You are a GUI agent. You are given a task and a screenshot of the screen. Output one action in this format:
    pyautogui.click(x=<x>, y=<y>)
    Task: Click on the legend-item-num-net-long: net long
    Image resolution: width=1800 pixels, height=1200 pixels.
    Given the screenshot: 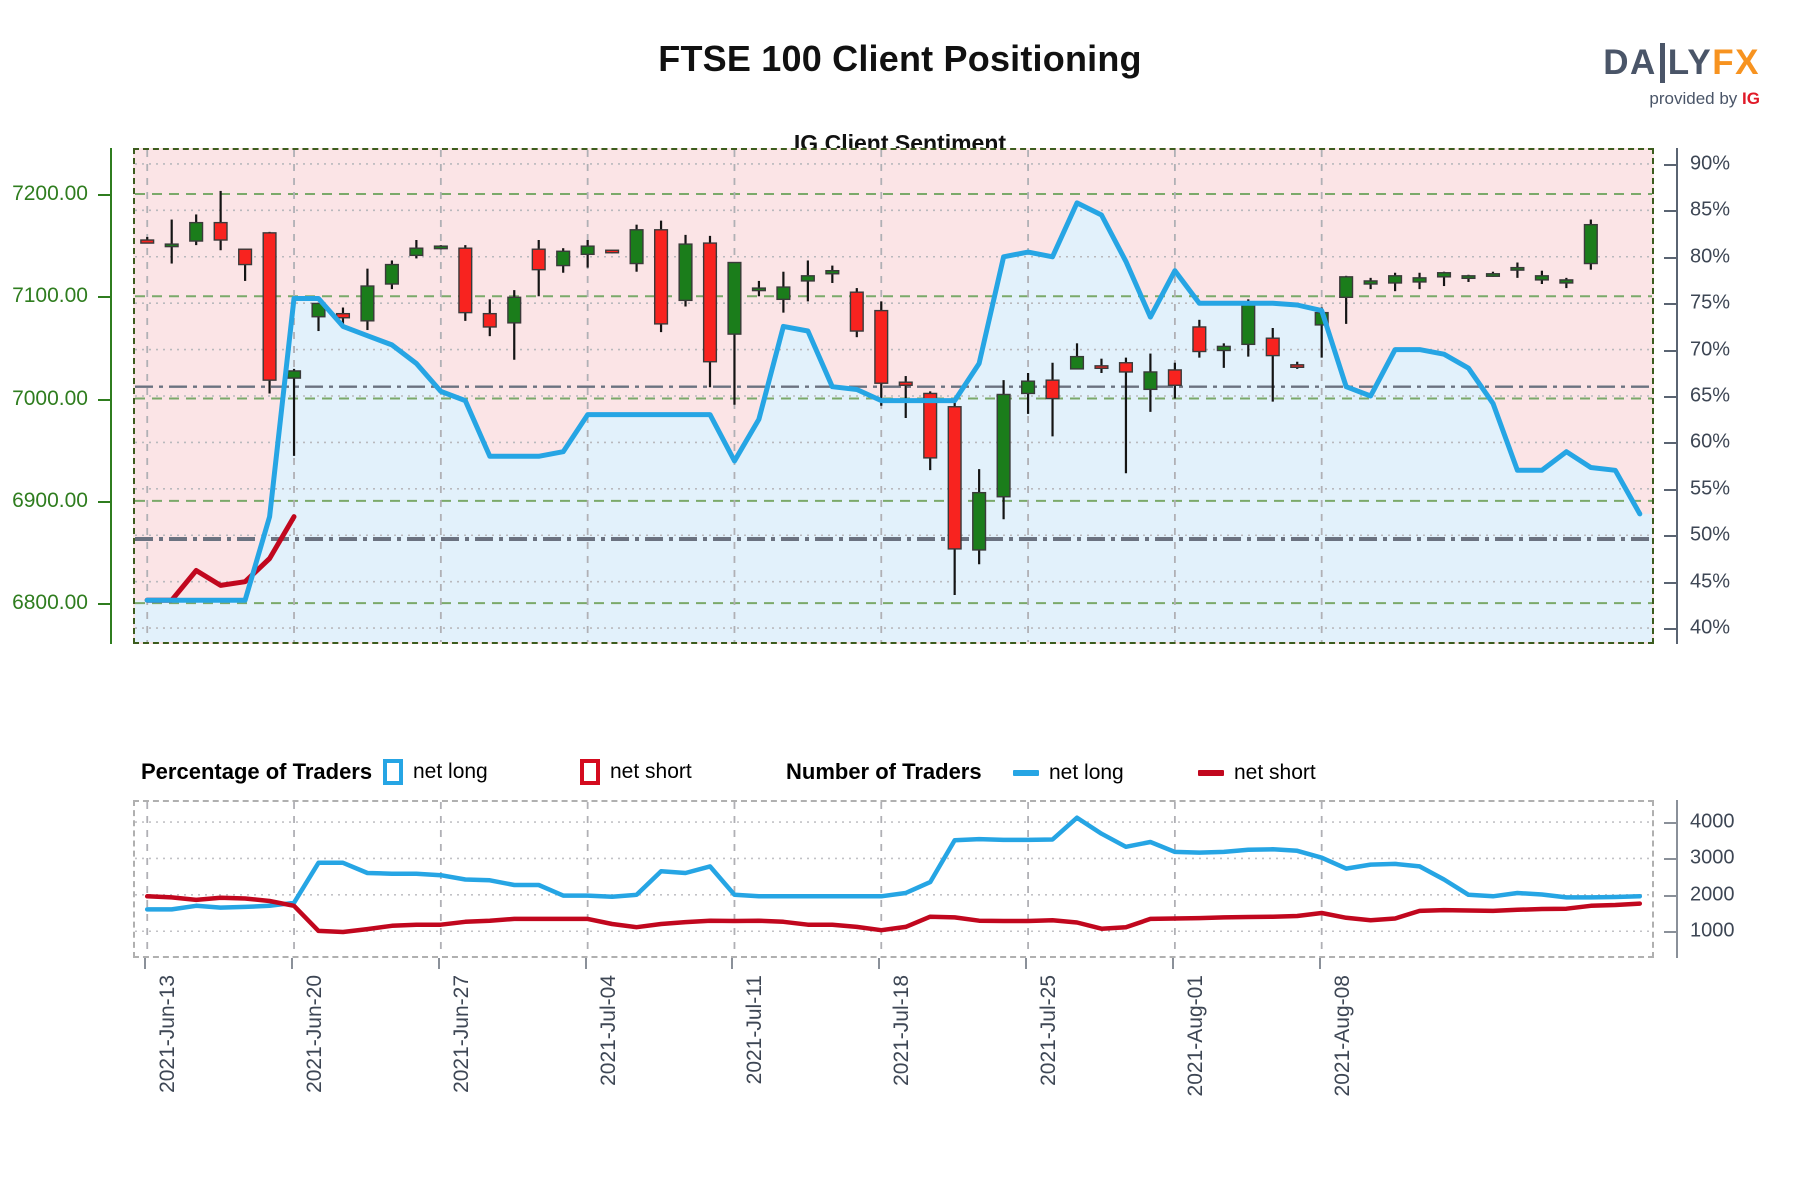 What is the action you would take?
    pyautogui.click(x=1068, y=773)
    